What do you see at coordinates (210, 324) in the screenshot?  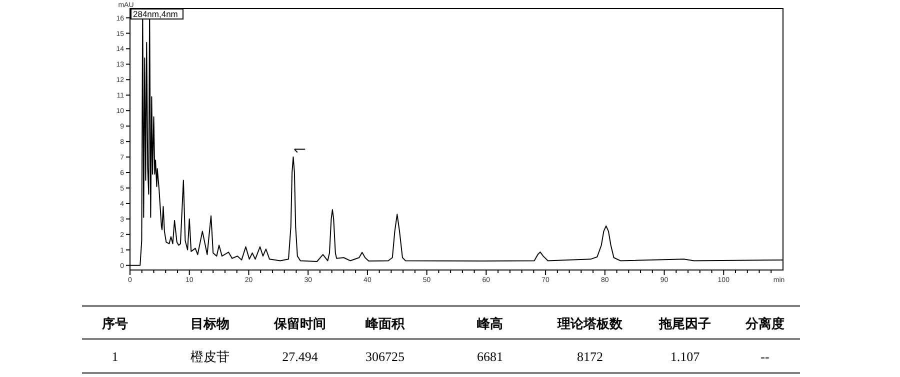 I see `text: 目标物` at bounding box center [210, 324].